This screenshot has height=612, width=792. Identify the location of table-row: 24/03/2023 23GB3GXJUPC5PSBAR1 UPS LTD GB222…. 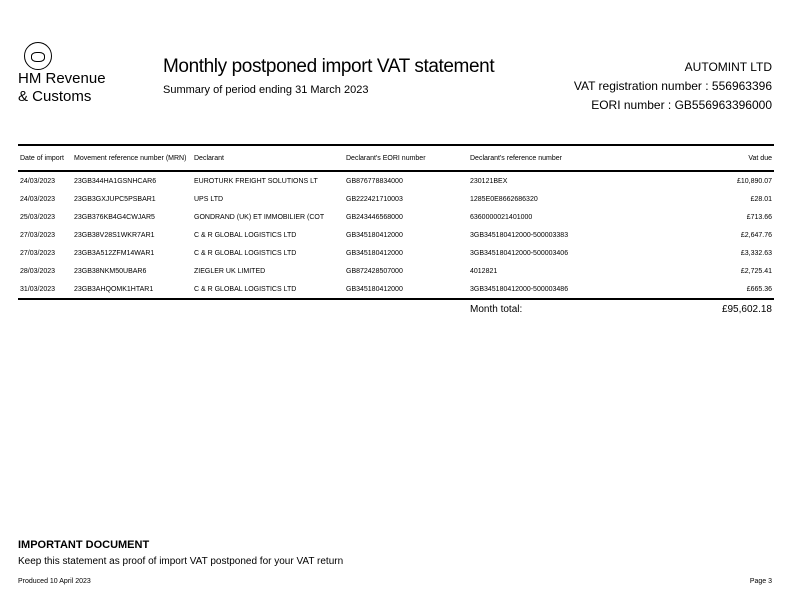
(396, 199).